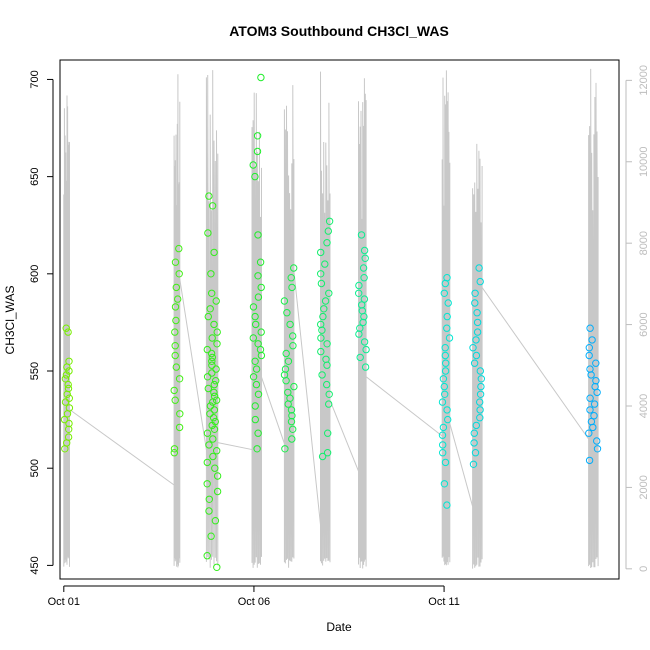  What do you see at coordinates (644, 487) in the screenshot?
I see `y2-tick-label: 2000` at bounding box center [644, 487].